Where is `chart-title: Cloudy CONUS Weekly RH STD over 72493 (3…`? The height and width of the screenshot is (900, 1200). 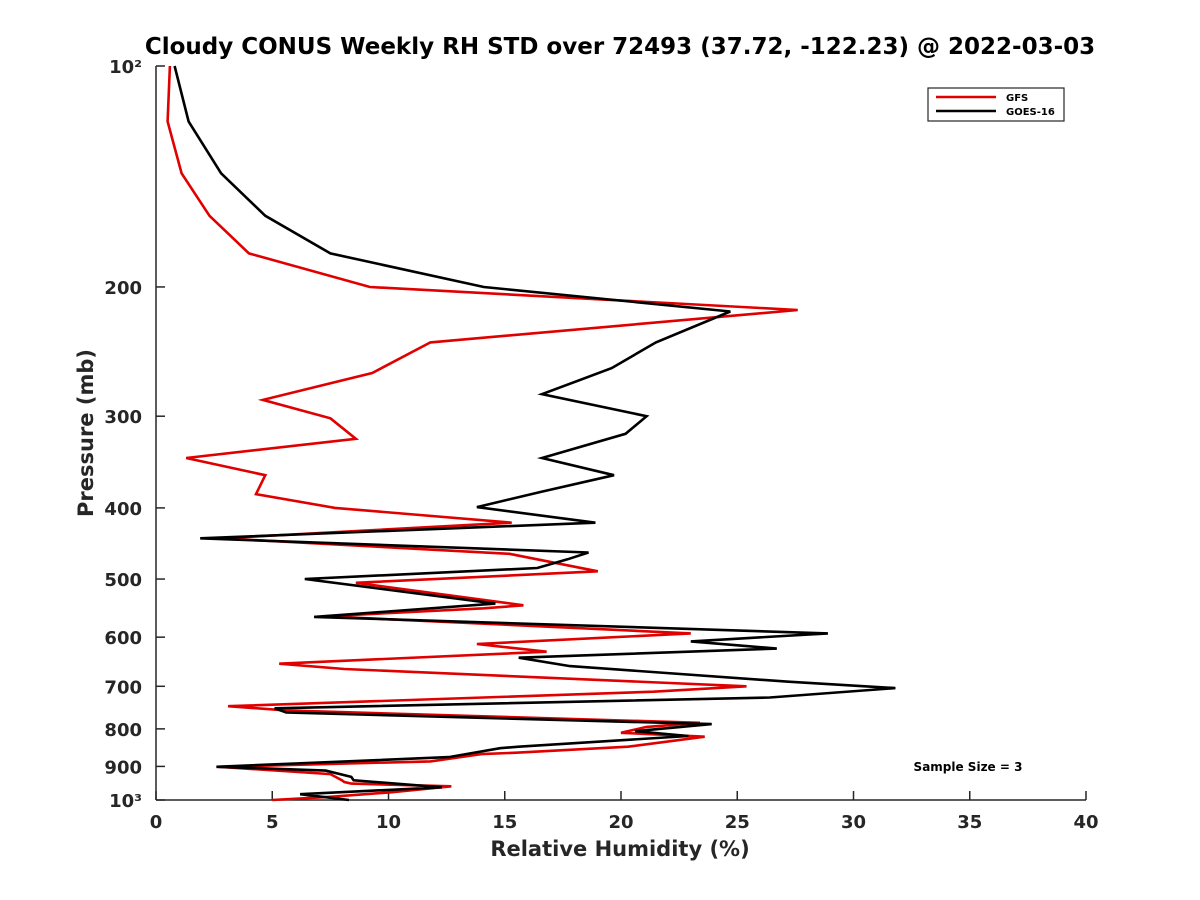 chart-title: Cloudy CONUS Weekly RH STD over 72493 (3… is located at coordinates (620, 47).